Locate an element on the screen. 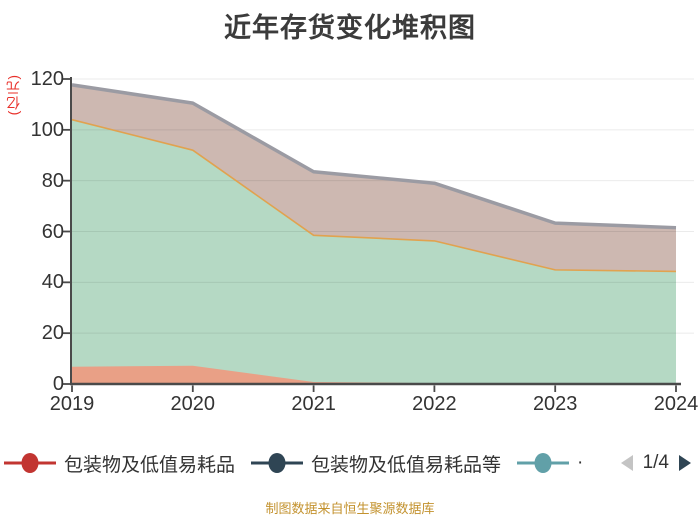  y-axis-label: 40 is located at coordinates (52, 282).